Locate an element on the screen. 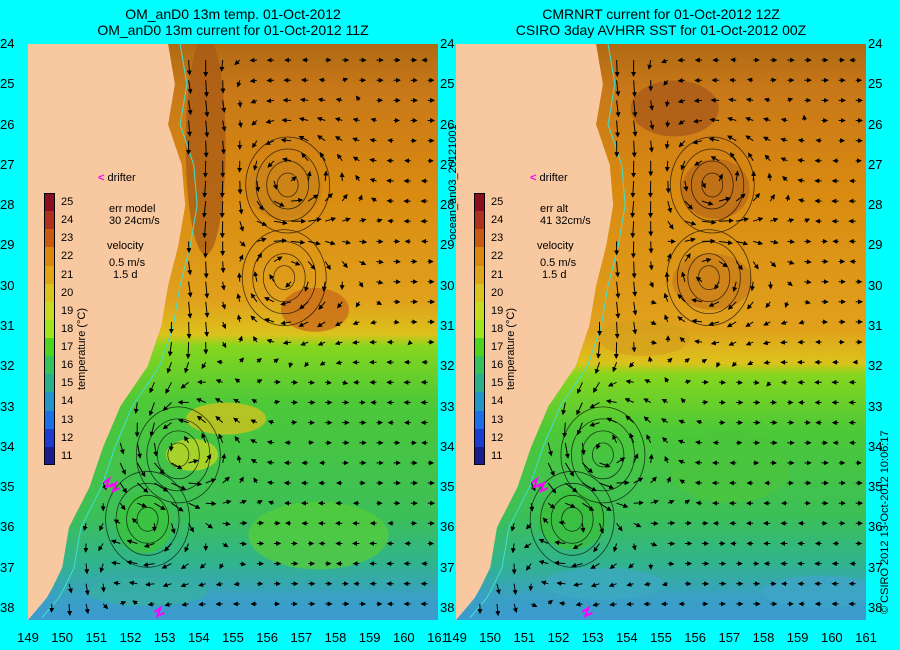  left-drifter-label: drifter is located at coordinates (121, 178).